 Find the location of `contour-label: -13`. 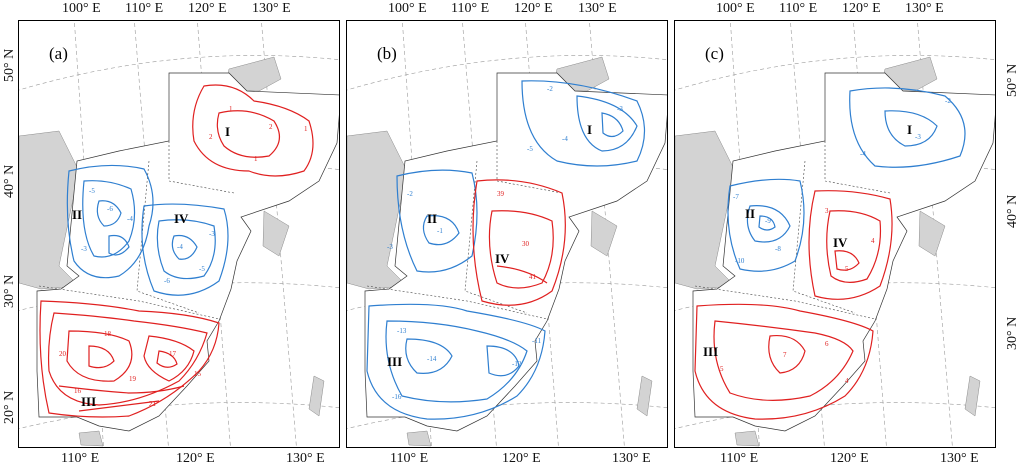

contour-label: -13 is located at coordinates (402, 331).